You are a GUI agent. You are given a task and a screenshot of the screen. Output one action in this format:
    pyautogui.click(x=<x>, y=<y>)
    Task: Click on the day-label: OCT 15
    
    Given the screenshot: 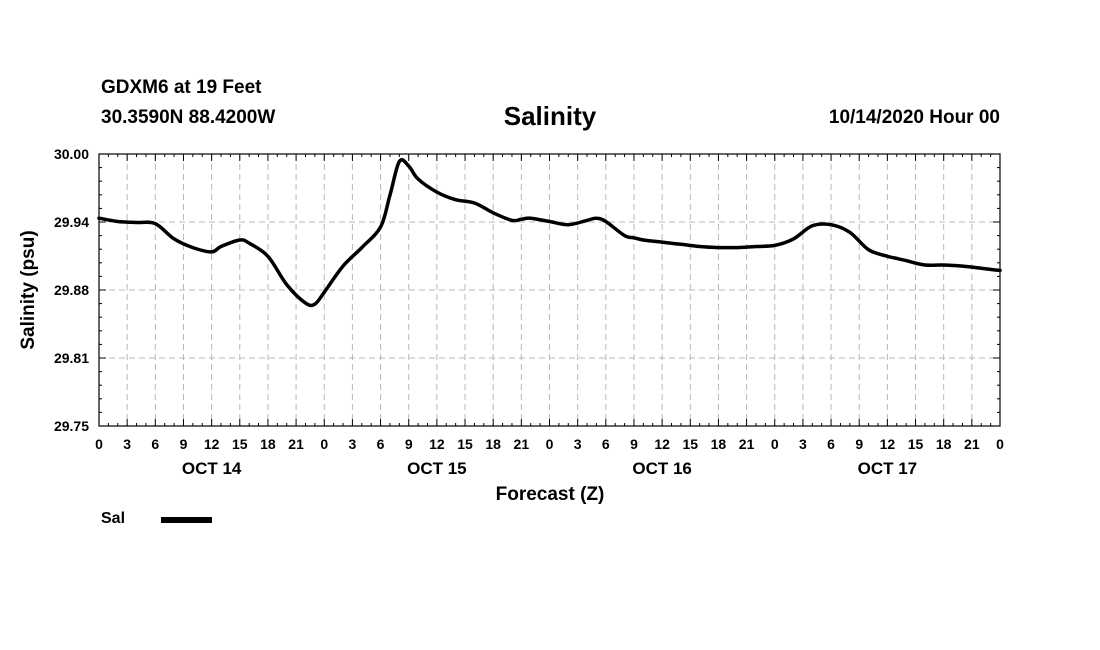 What is the action you would take?
    pyautogui.click(x=437, y=468)
    